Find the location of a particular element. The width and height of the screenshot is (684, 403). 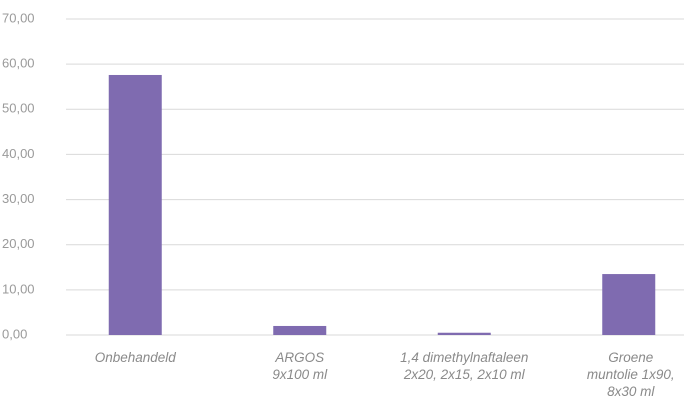

y-tick-label: 0,00 is located at coordinates (14, 333).